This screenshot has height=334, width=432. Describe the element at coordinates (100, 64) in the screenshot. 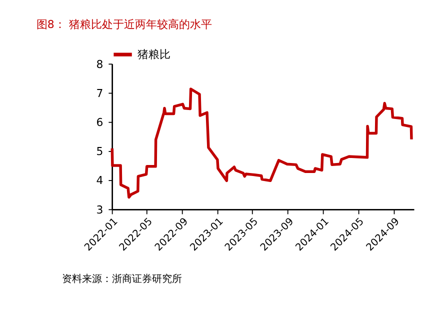

I see `y-tick-label: 8` at that location.